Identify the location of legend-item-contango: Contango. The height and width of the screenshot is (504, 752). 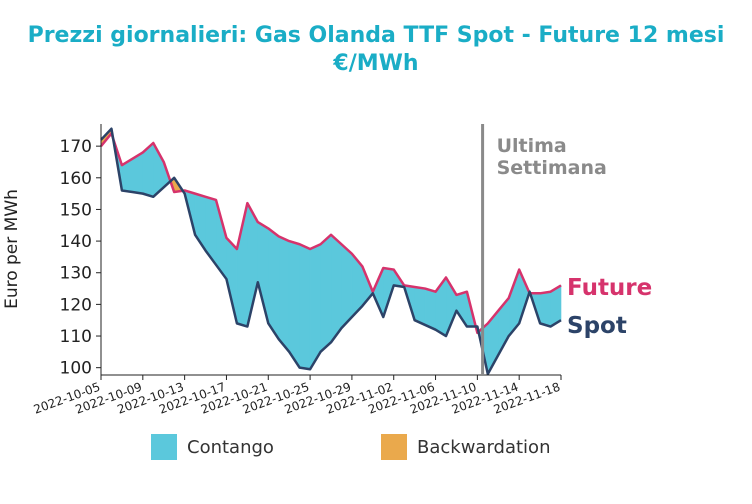
(212, 447).